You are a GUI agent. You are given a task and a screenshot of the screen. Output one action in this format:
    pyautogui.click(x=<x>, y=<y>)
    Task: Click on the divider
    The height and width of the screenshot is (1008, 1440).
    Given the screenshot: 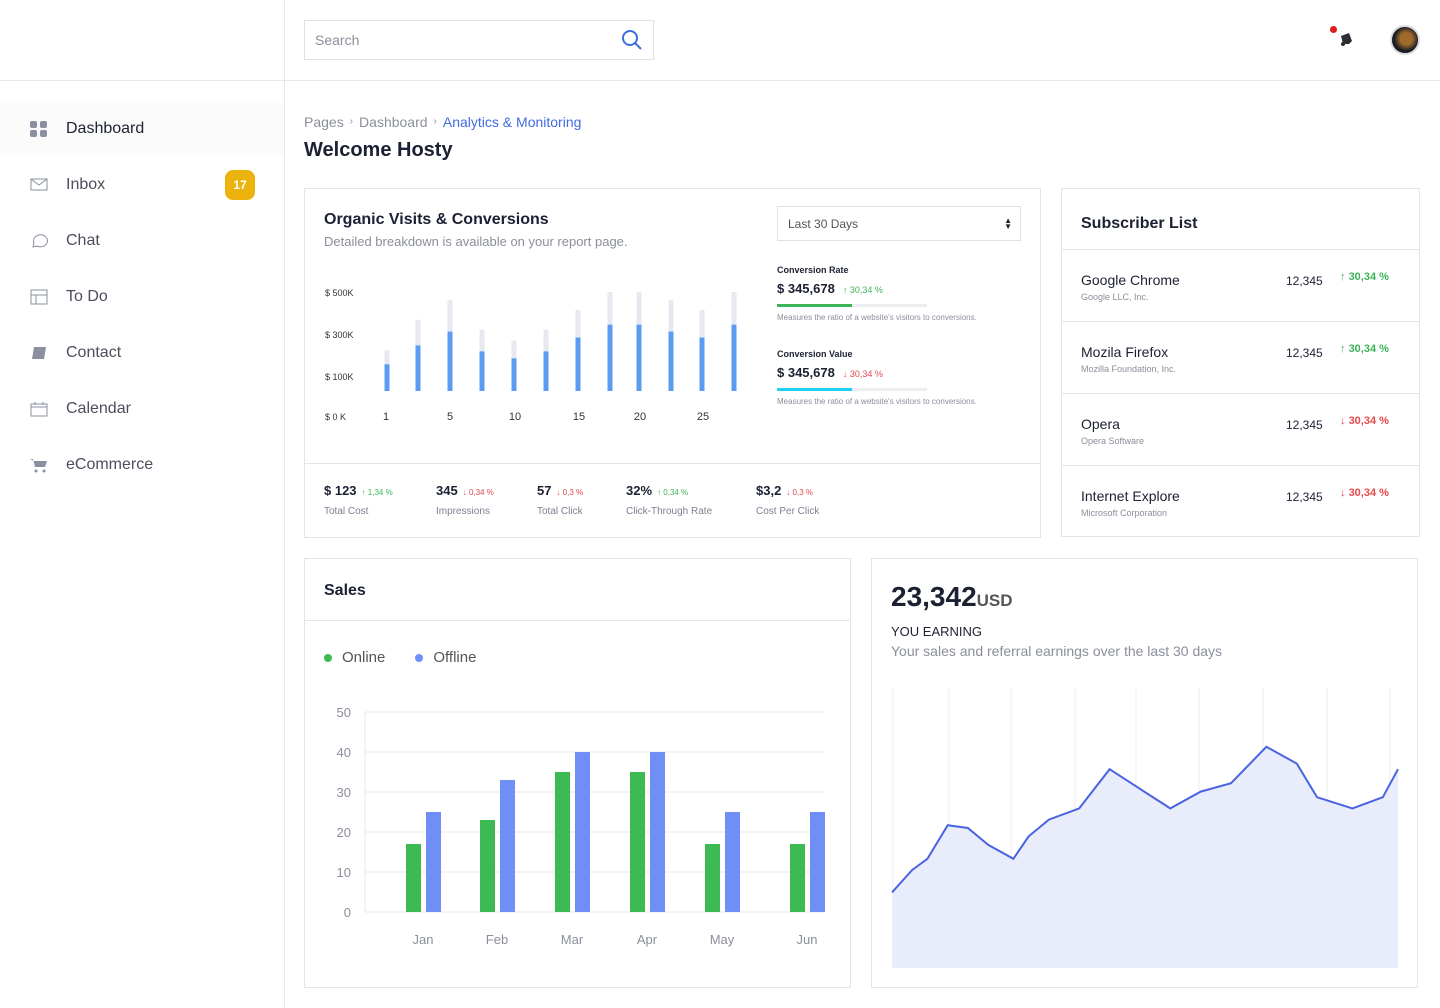 What is the action you would take?
    pyautogui.click(x=672, y=463)
    